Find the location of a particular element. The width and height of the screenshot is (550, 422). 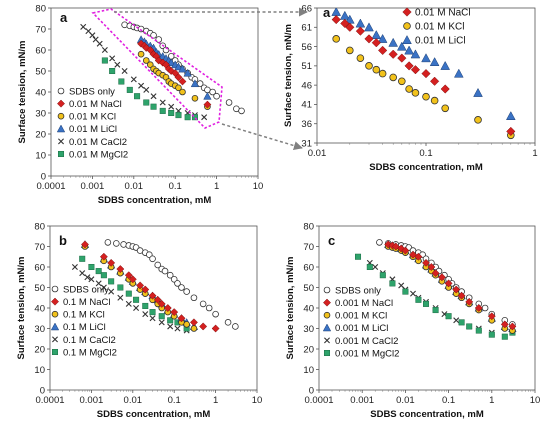

y-tick-label: 30 is located at coordinates (39, 329).